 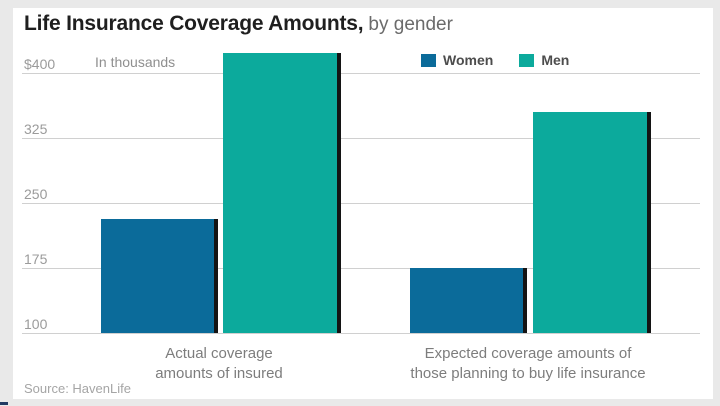 What do you see at coordinates (135, 62) in the screenshot?
I see `unit-note: In thousands` at bounding box center [135, 62].